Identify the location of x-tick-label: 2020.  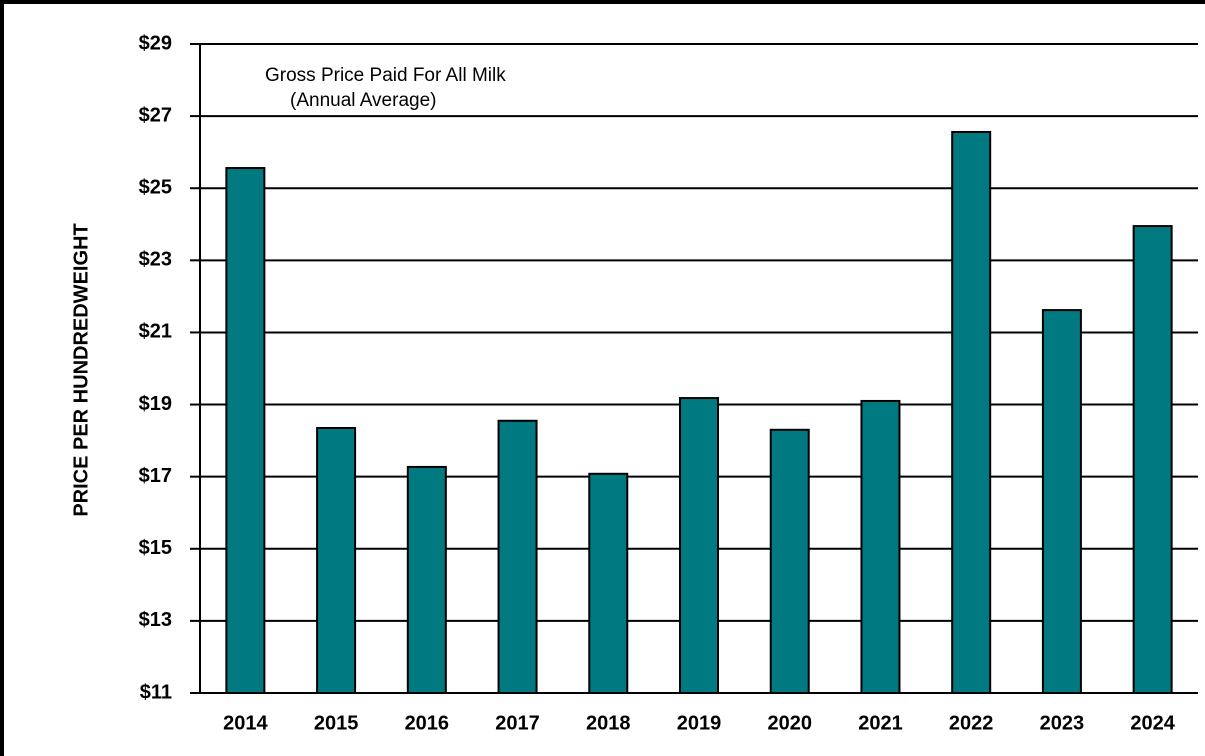
(789, 723).